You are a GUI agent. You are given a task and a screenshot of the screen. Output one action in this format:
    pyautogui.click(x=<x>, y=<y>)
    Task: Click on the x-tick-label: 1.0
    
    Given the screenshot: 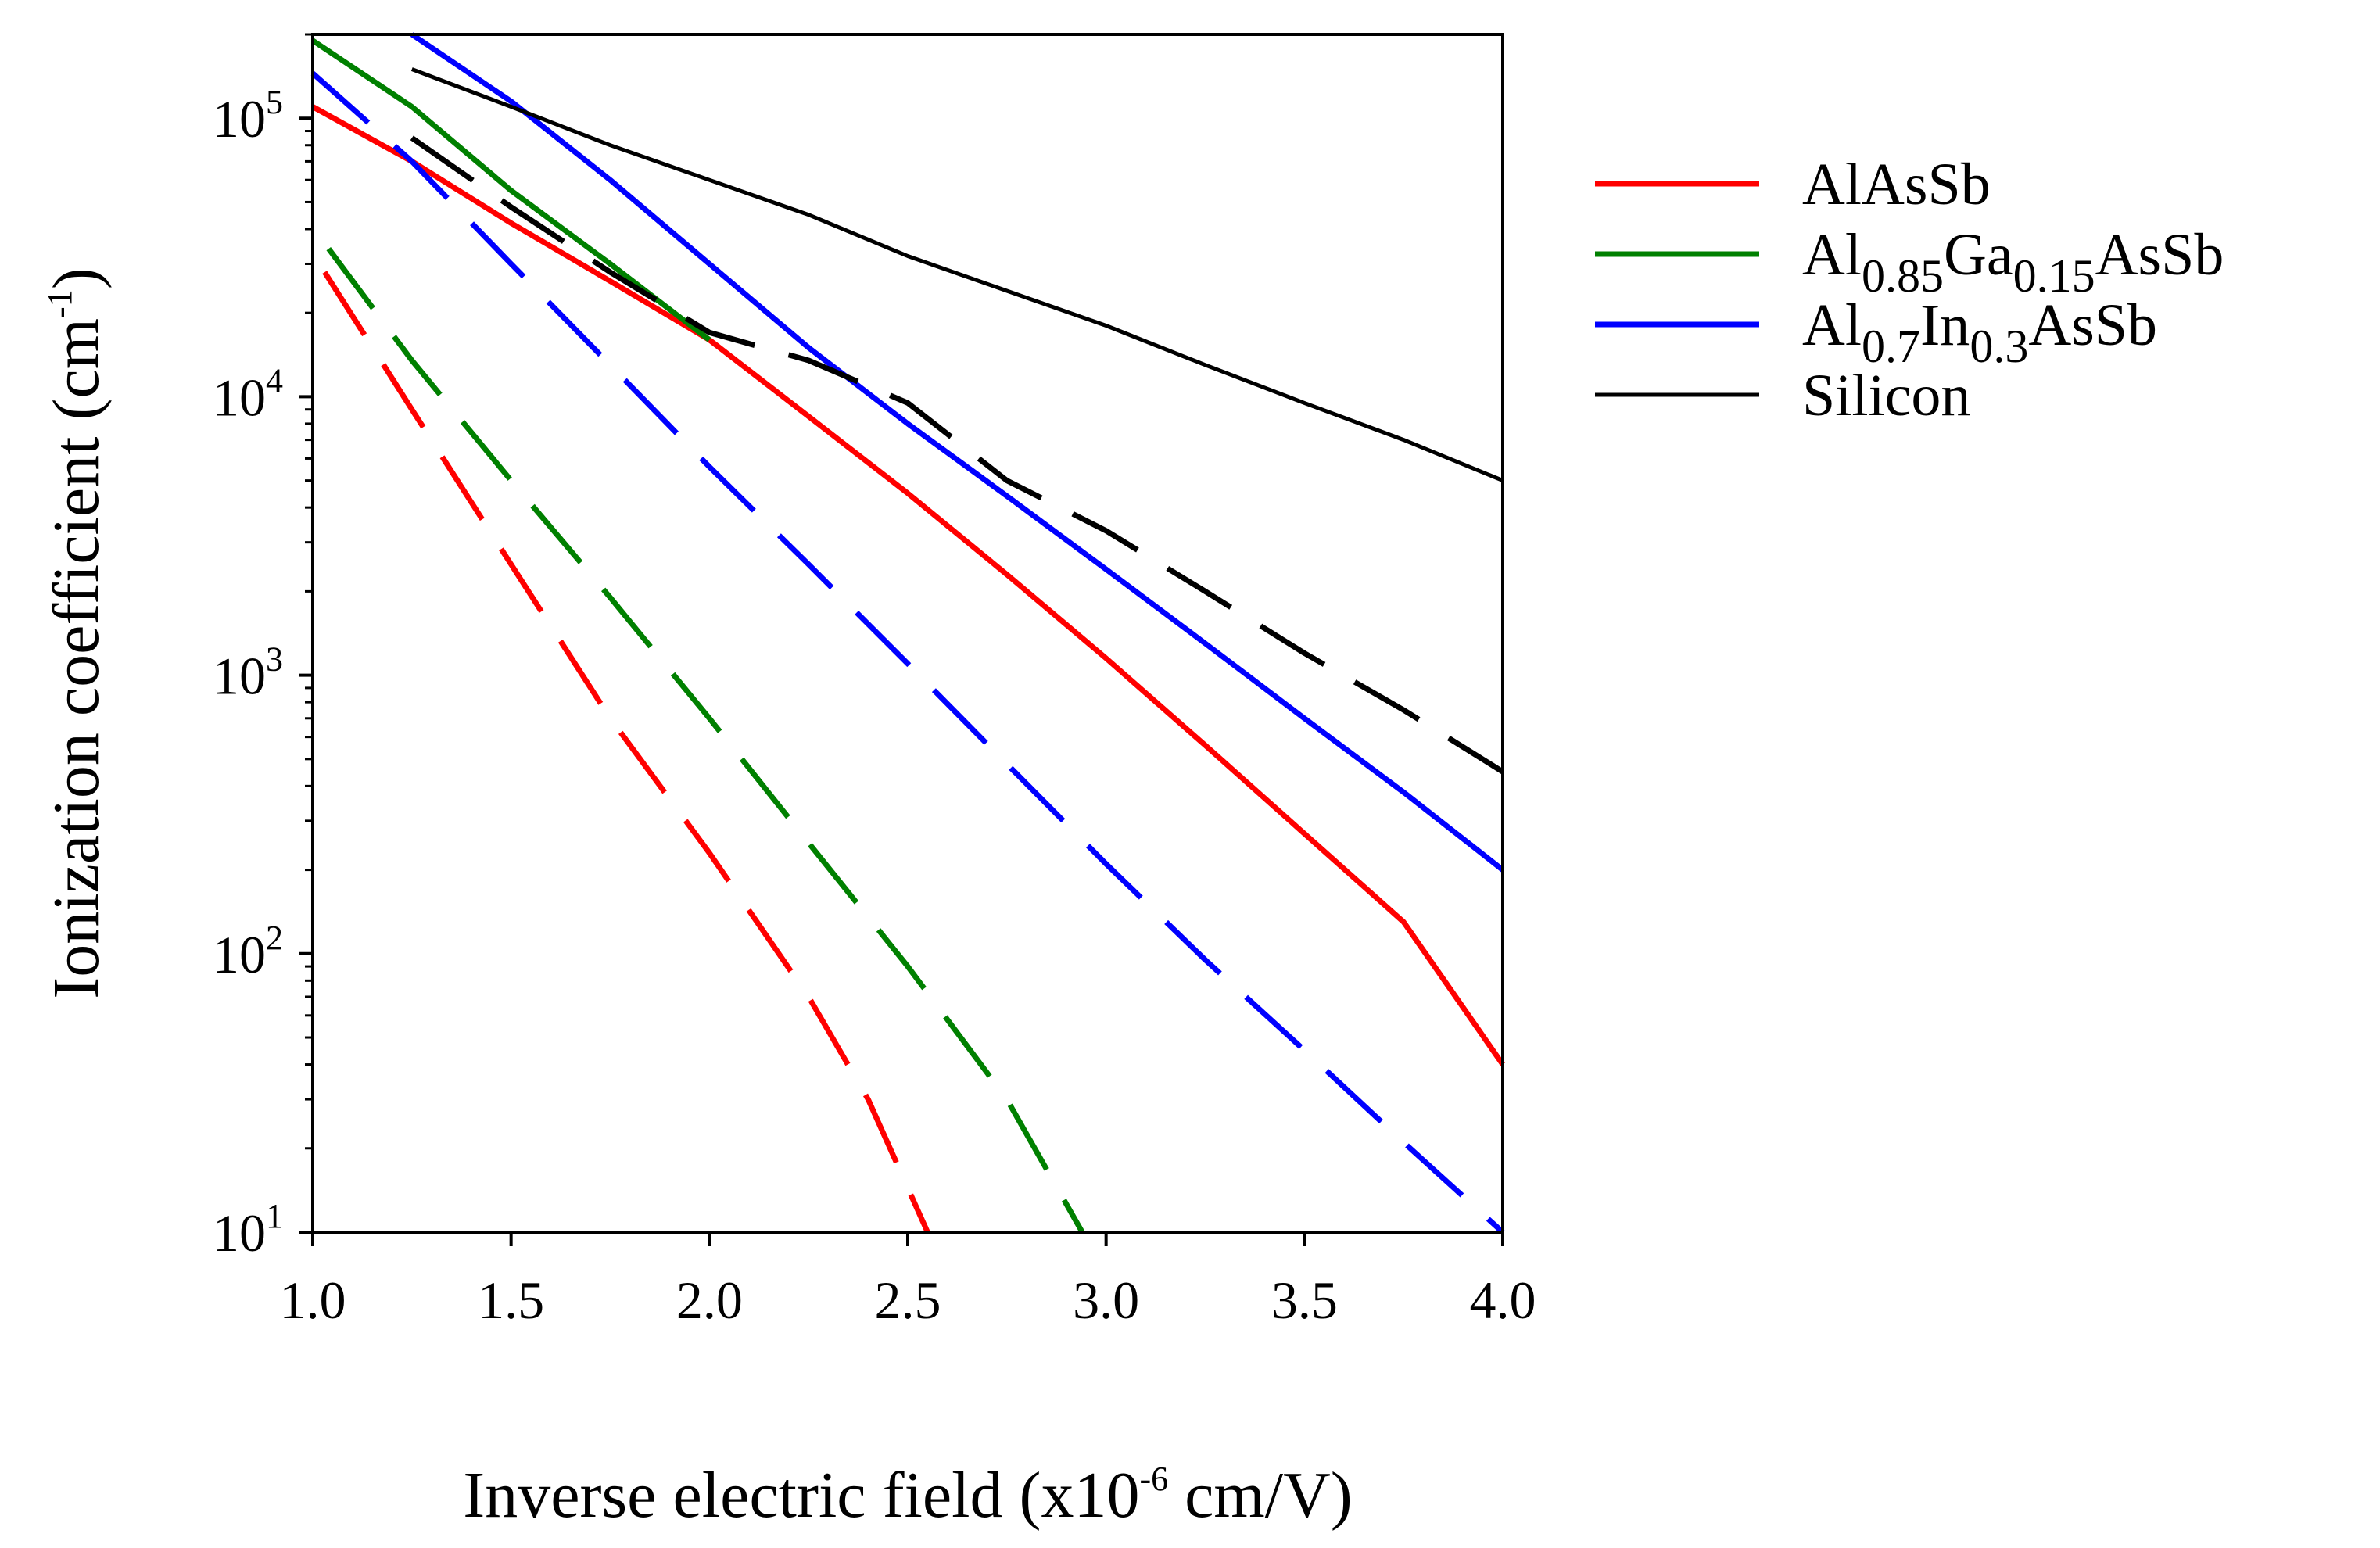 What is the action you would take?
    pyautogui.click(x=313, y=1300)
    